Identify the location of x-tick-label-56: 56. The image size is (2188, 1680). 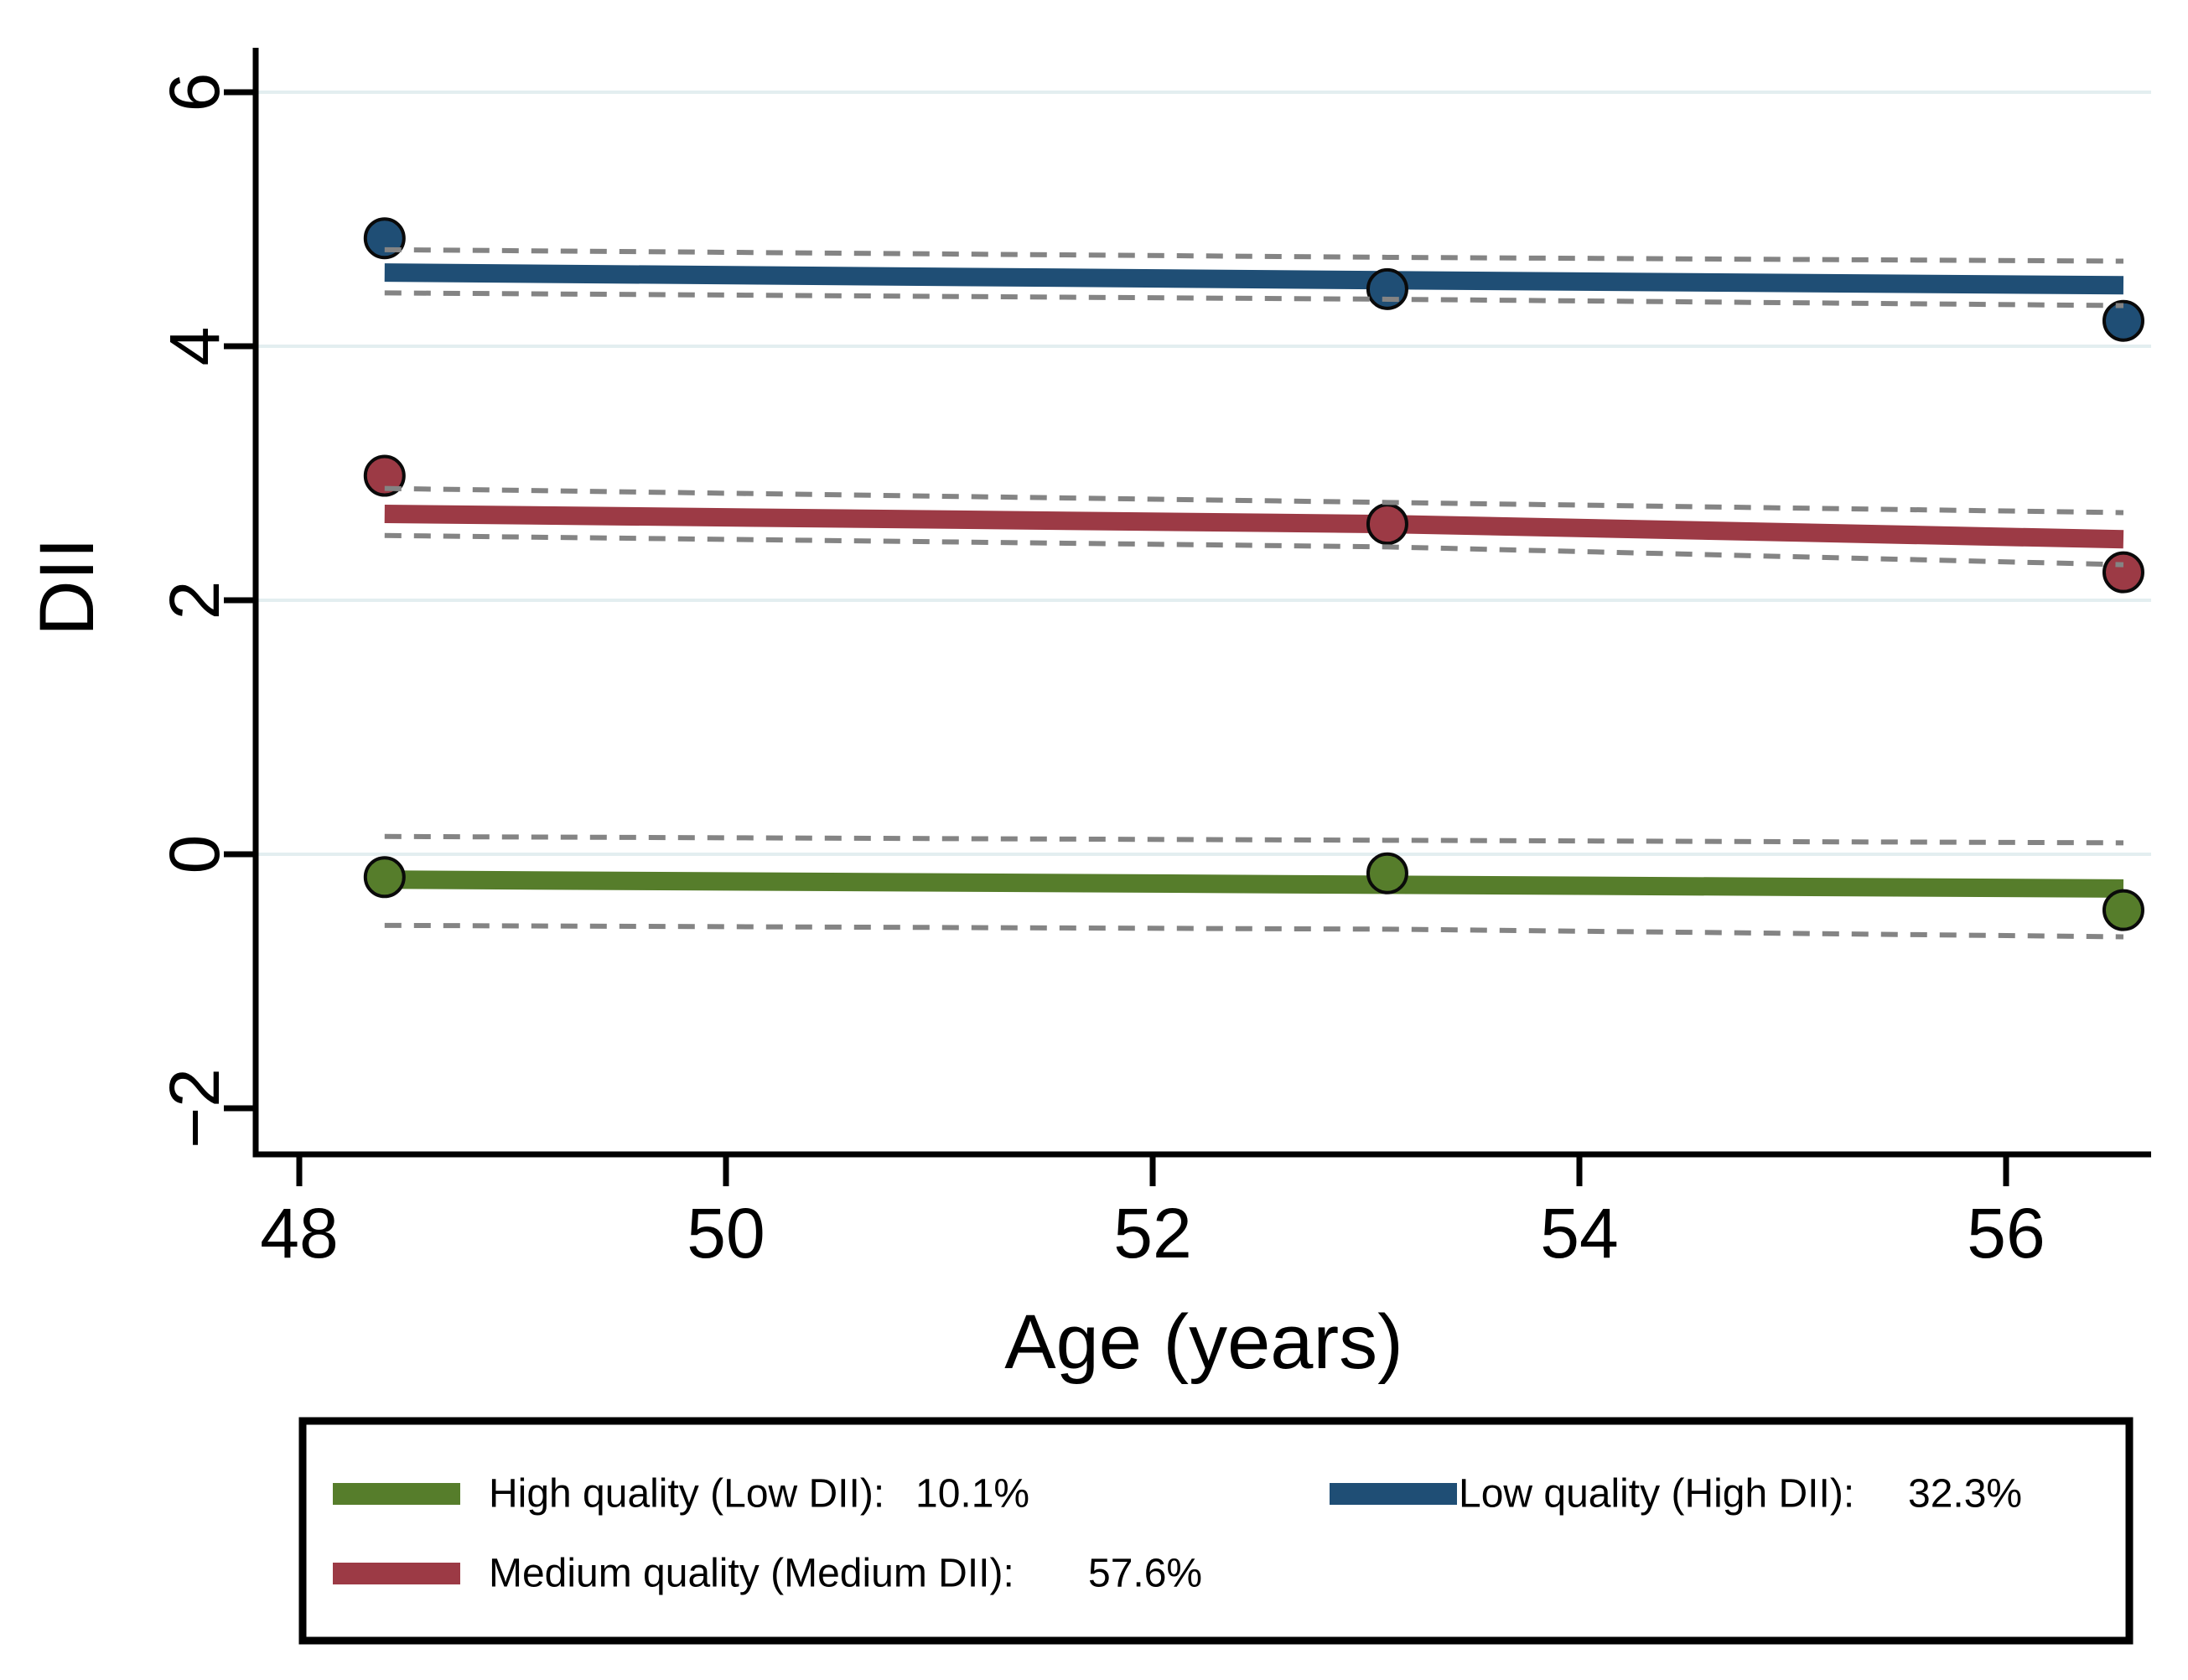
(2006, 1233).